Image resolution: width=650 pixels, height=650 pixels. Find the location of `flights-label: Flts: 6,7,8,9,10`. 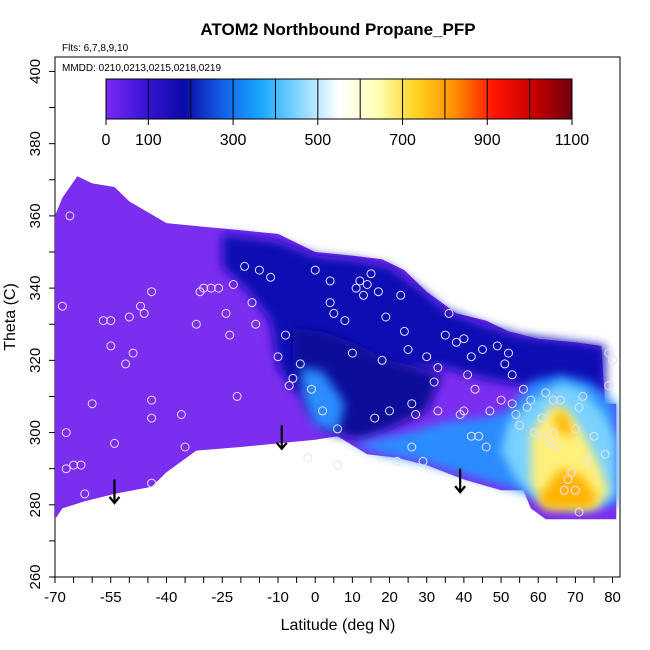

flights-label: Flts: 6,7,8,9,10 is located at coordinates (95, 48).